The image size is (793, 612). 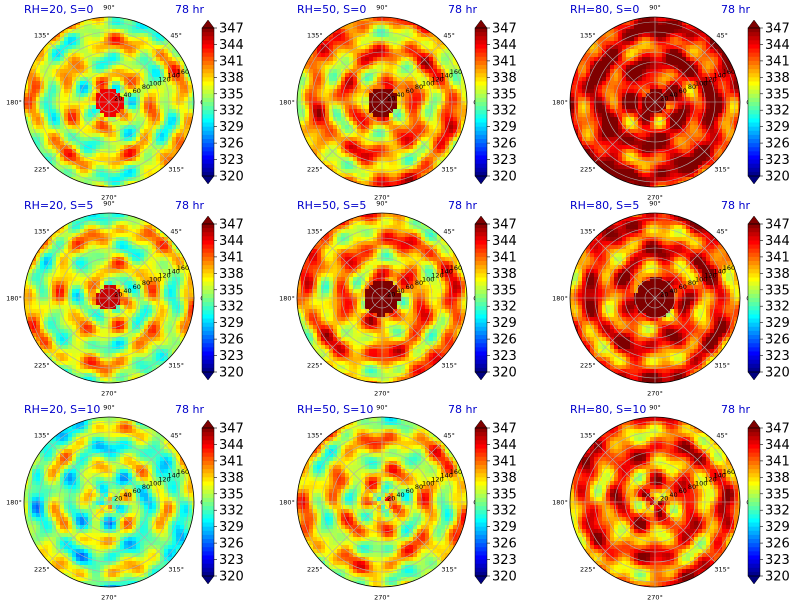 I want to click on radial-tick-label: 120, so click(x=710, y=80).